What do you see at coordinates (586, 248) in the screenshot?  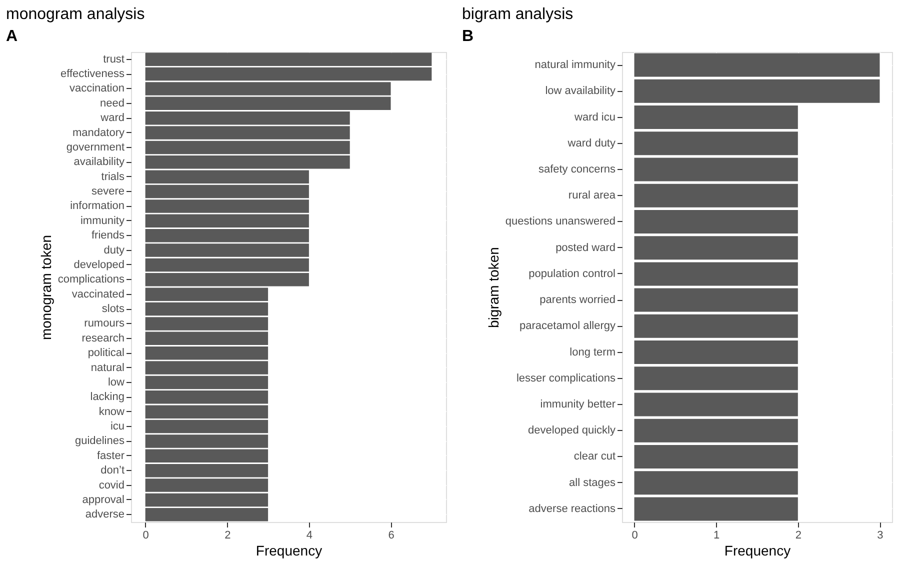 I see `y-tick-label: posted ward` at bounding box center [586, 248].